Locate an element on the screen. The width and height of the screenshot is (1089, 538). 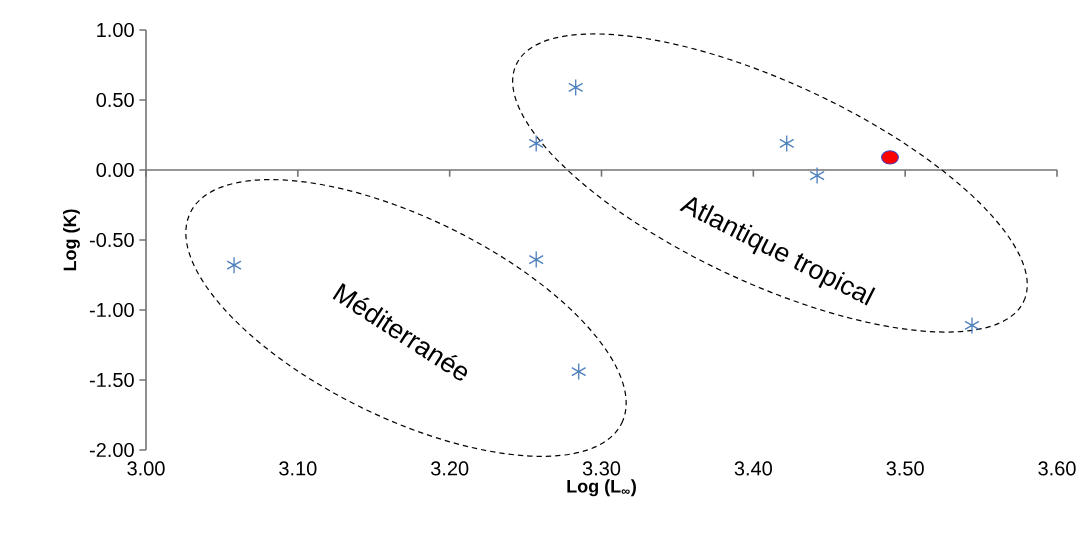
y-tick-label: 0.50 is located at coordinates (115, 100).